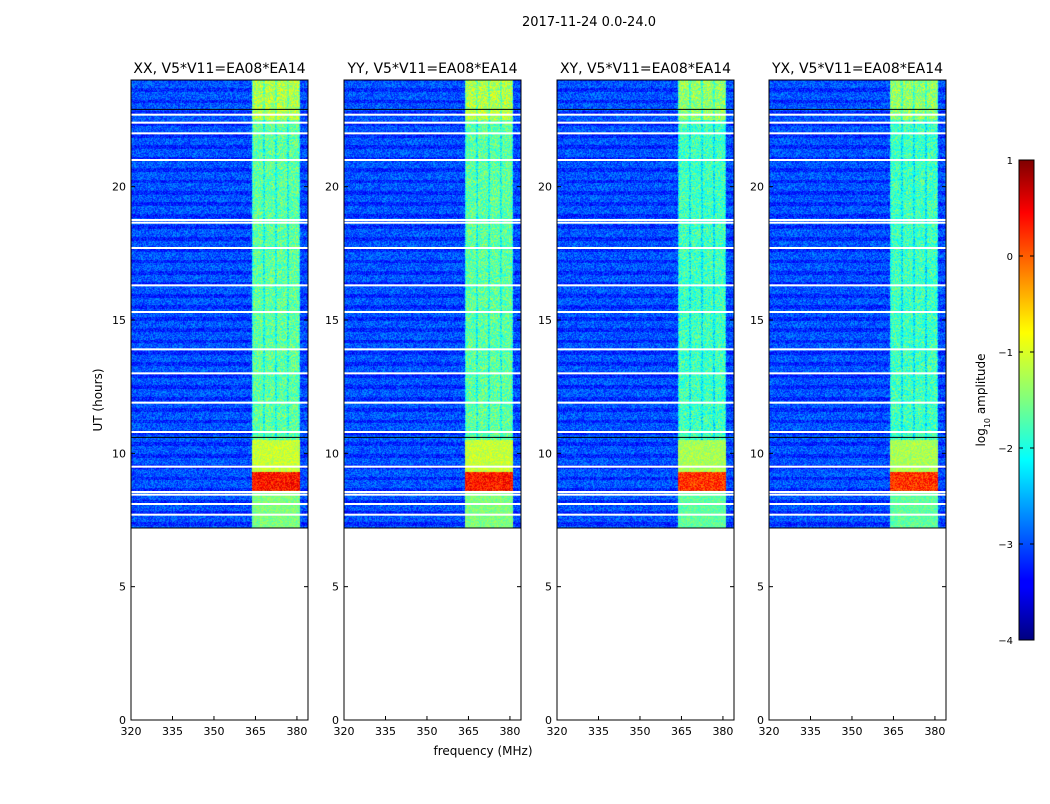 The height and width of the screenshot is (804, 1050). Describe the element at coordinates (1005, 545) in the screenshot. I see `colorbar-tick-label: −3` at that location.